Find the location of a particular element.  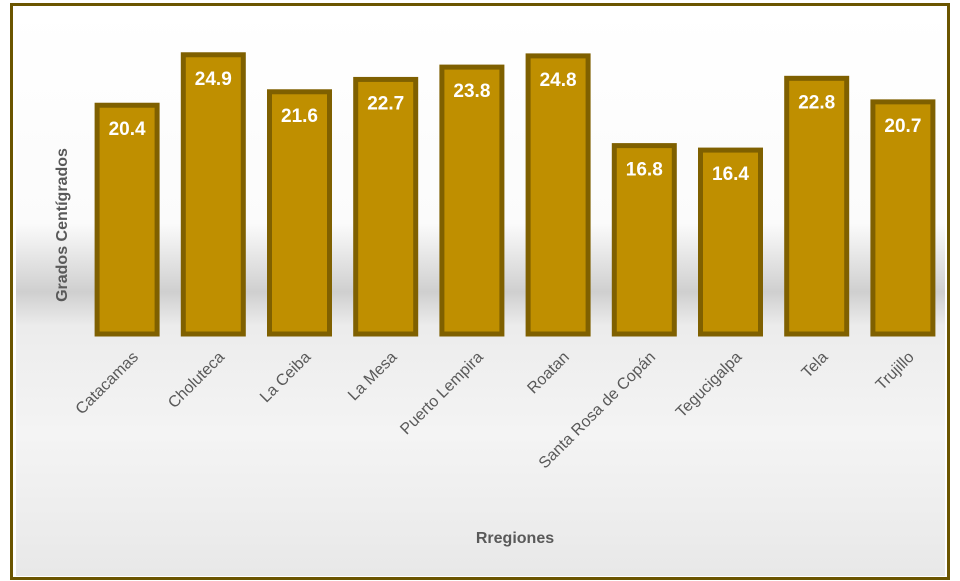

data-label: 22.7 is located at coordinates (385, 103).